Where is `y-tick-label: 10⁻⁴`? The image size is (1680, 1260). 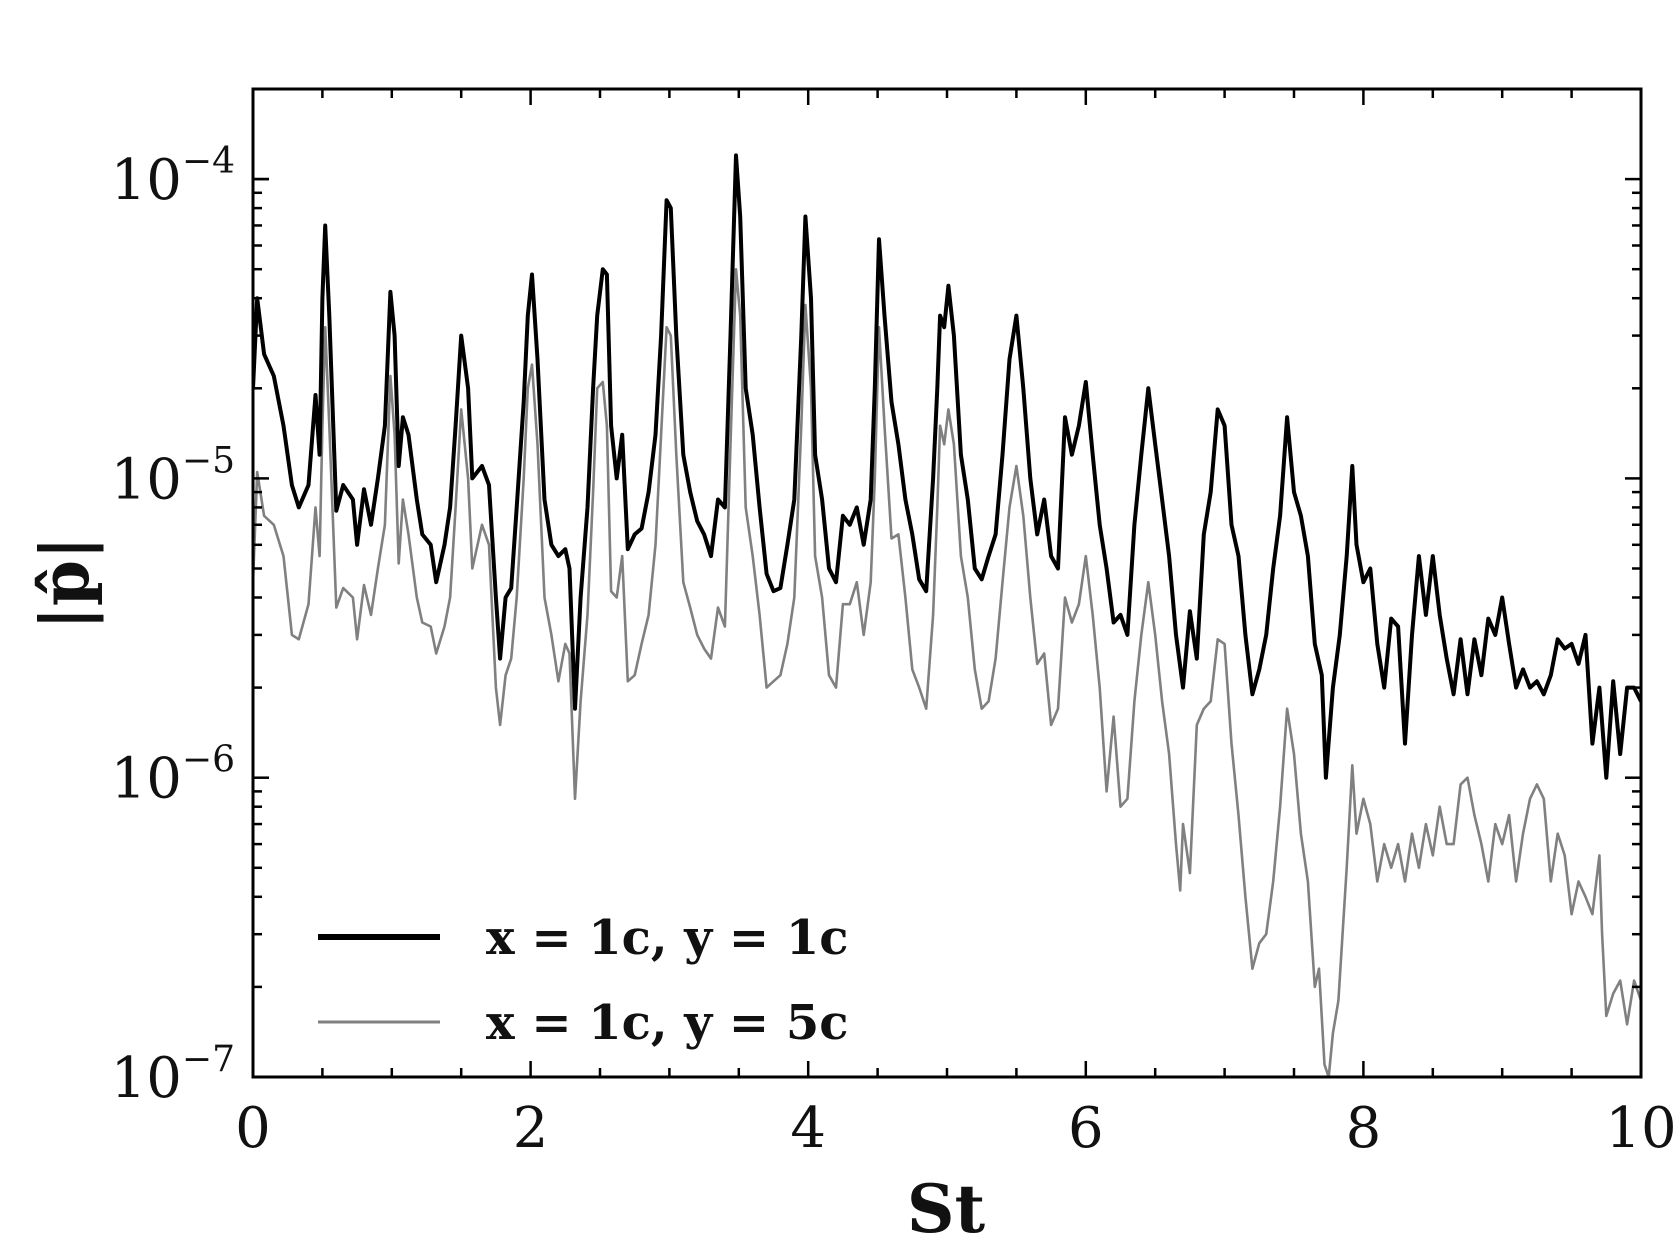 y-tick-label: 10⁻⁴ is located at coordinates (173, 177).